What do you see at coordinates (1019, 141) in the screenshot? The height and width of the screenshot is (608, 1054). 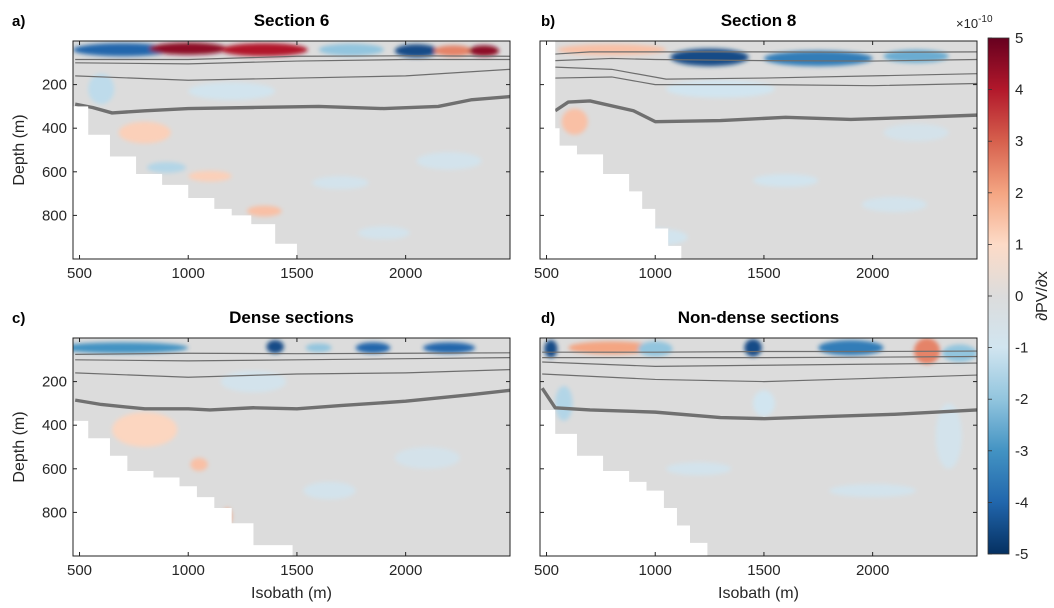 I see `colorbar-tick-label: 3` at bounding box center [1019, 141].